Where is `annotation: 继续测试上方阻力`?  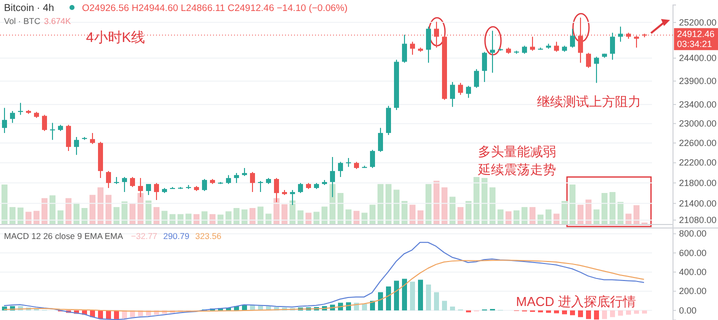
annotation: 继续测试上方阻力 is located at coordinates (589, 101).